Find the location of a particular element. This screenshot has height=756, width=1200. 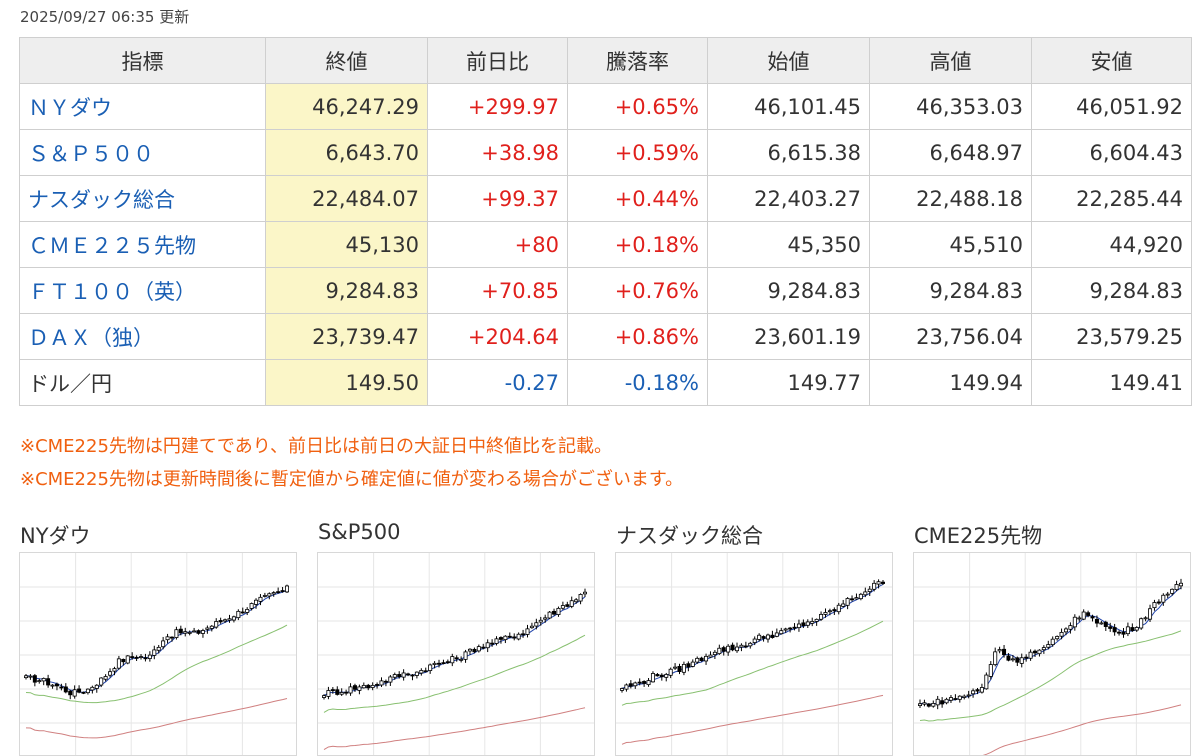

header-high: 高値 is located at coordinates (950, 60).